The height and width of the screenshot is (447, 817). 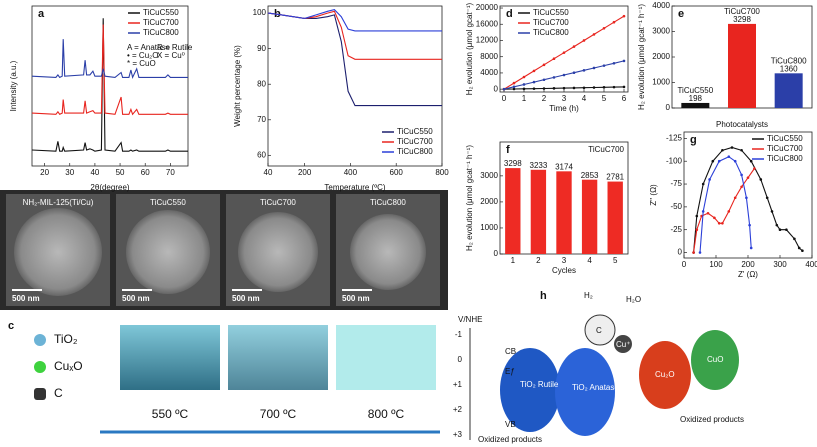 I want to click on y-tick-label: 12000, so click(x=487, y=40).